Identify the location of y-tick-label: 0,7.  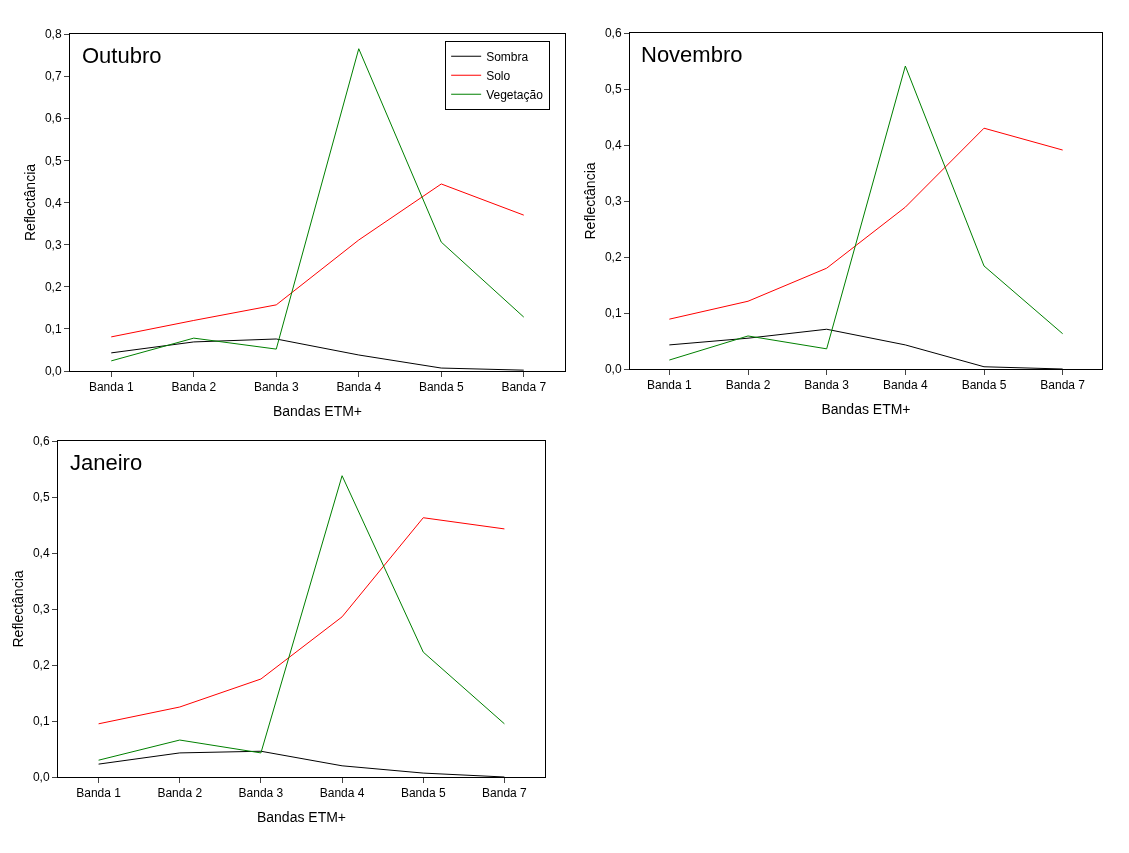
(53, 76).